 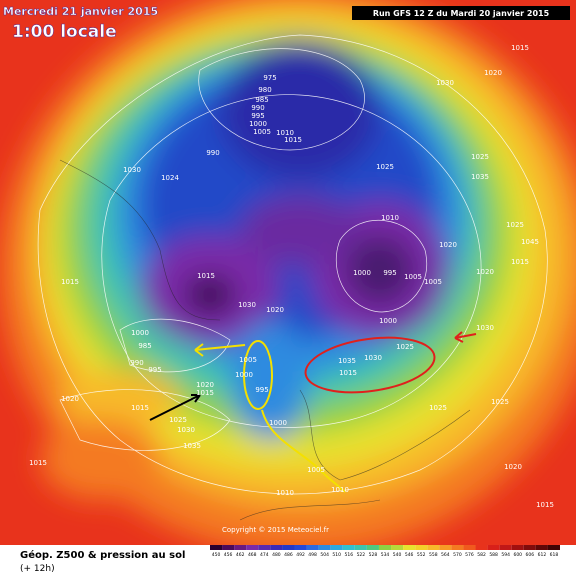 I want to click on scale-label: 582, so click(x=481, y=555).